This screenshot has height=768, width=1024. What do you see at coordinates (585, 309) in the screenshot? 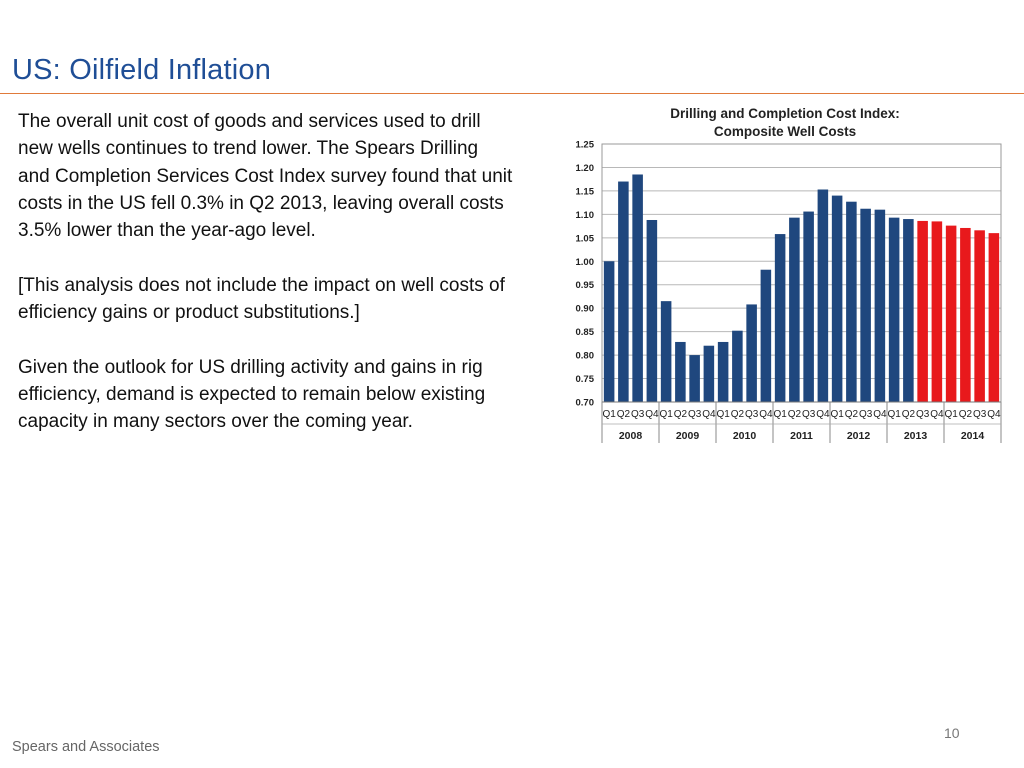
I see `y-tick-label: 0.90` at bounding box center [585, 309].